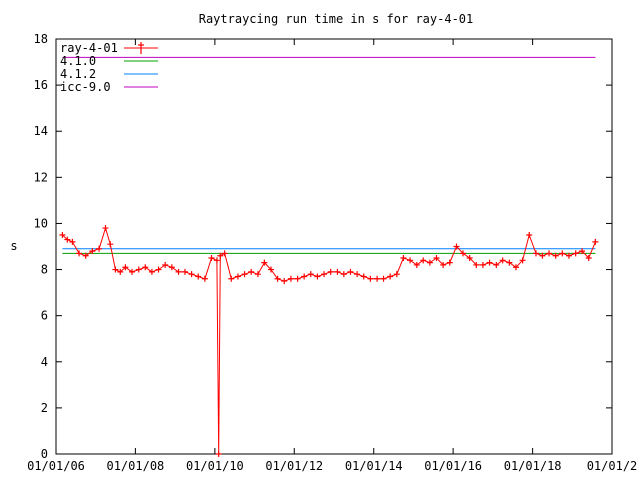 The width and height of the screenshot is (640, 480). What do you see at coordinates (78, 61) in the screenshot?
I see `legend-label: 4.1.0` at bounding box center [78, 61].